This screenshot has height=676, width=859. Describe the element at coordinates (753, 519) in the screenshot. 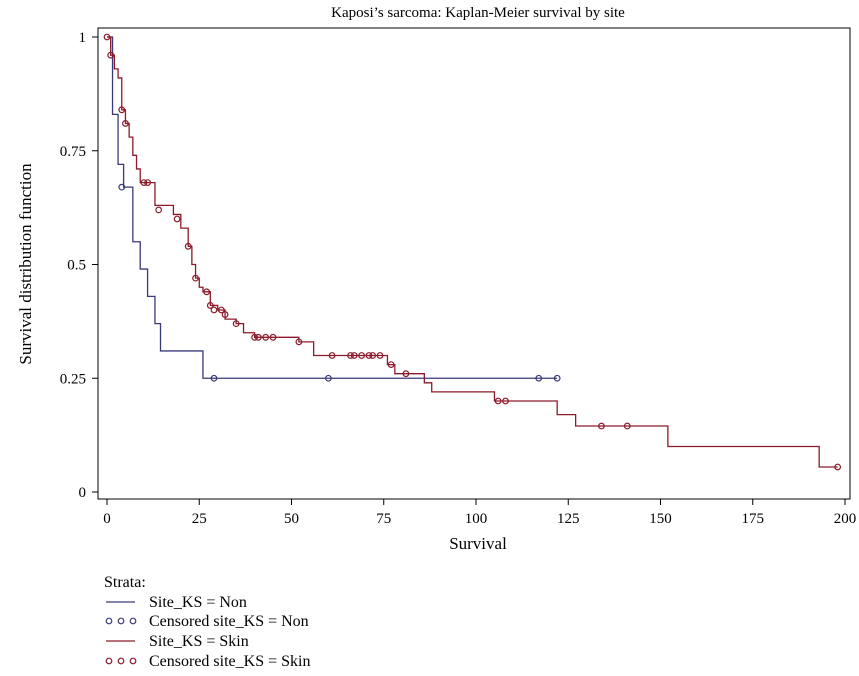

I see `x-tick-label: 175` at that location.